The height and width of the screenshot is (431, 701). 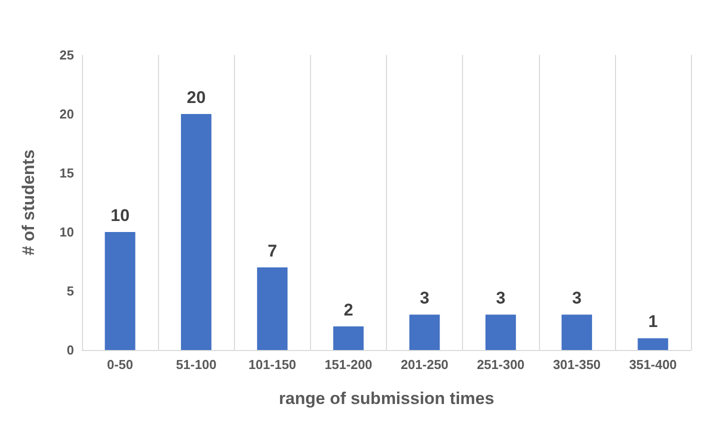 What do you see at coordinates (500, 364) in the screenshot?
I see `x-tick-label: 251-300` at bounding box center [500, 364].